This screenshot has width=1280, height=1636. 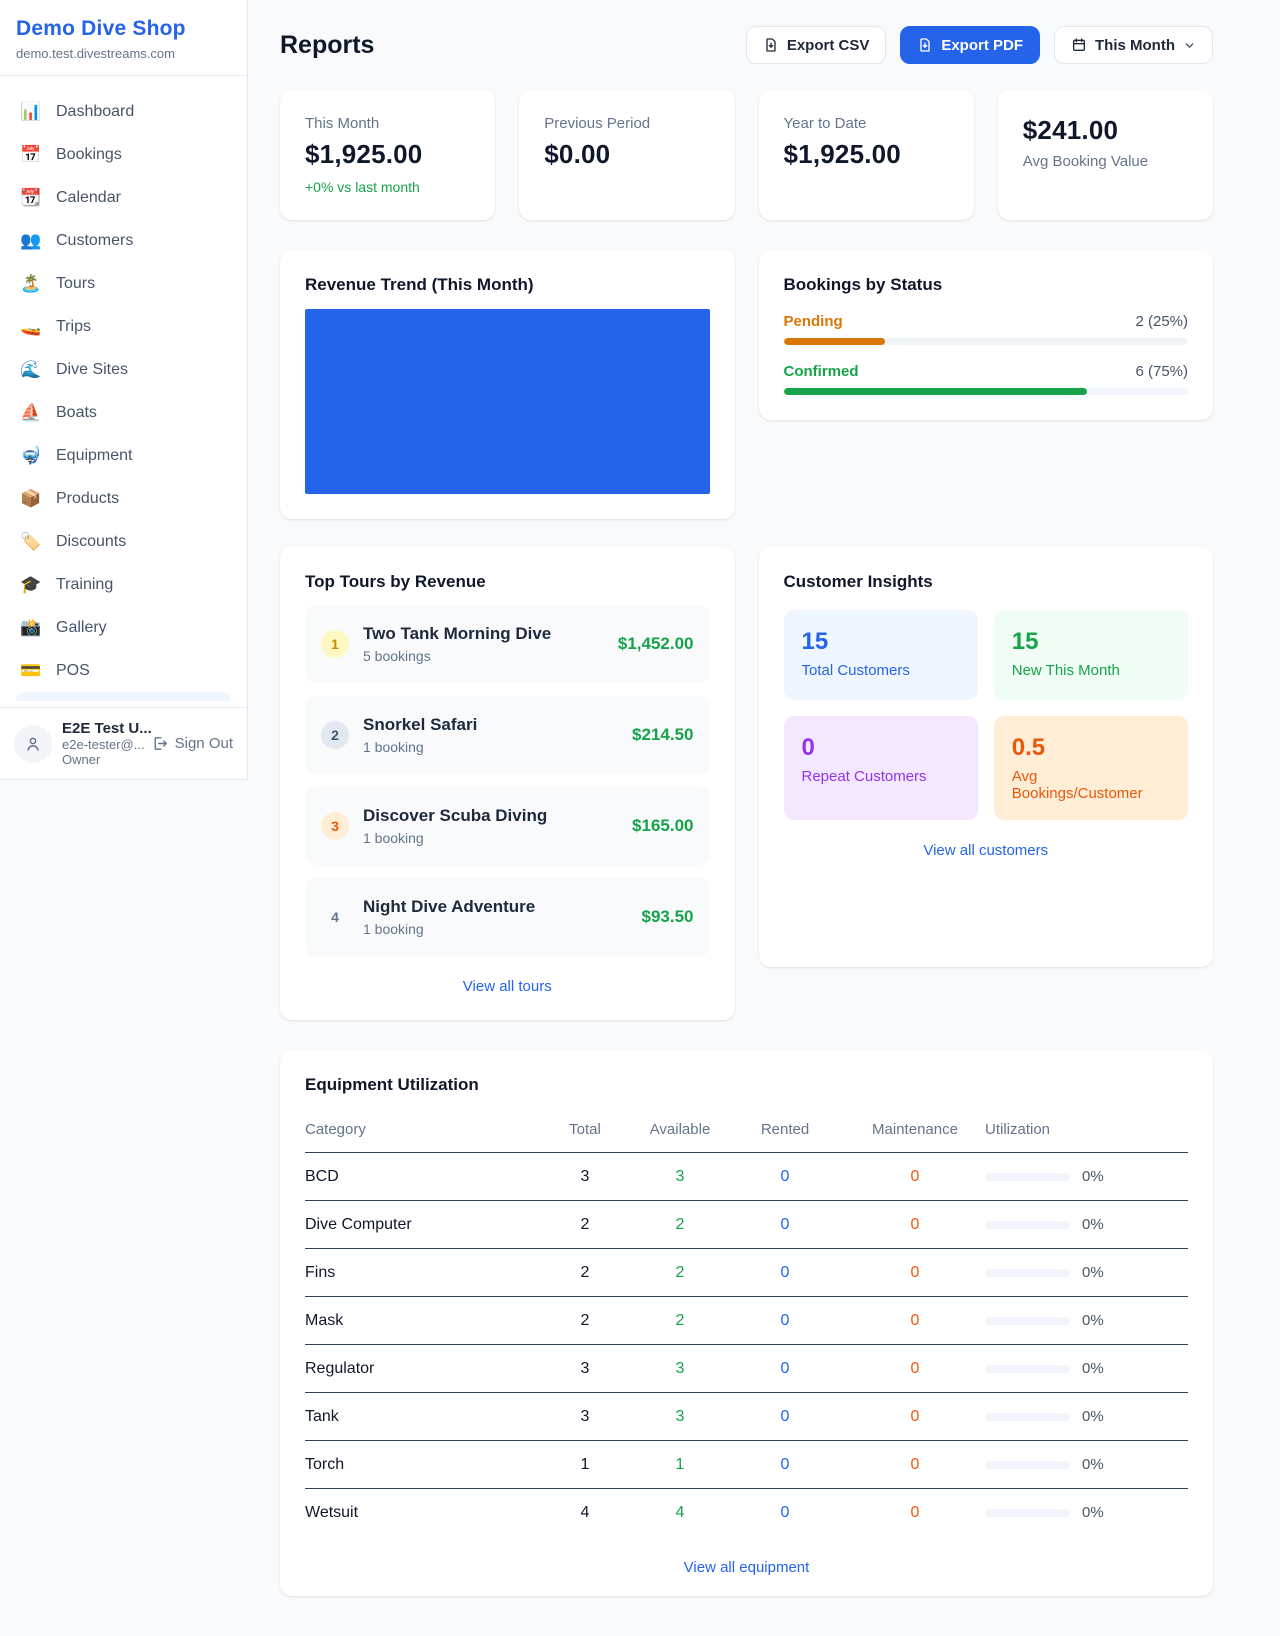 What do you see at coordinates (88, 498) in the screenshot?
I see `sidebar-item-label: Products` at bounding box center [88, 498].